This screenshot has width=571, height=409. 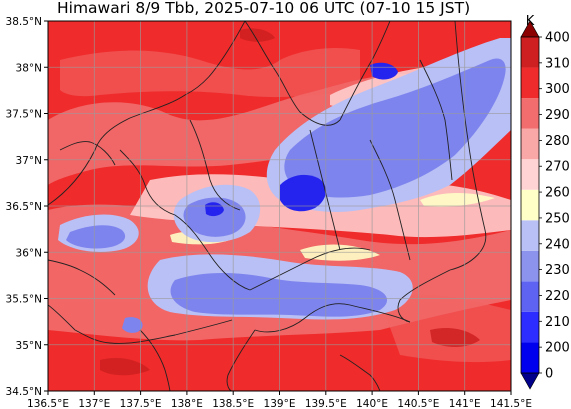 I want to click on colorbar-tick-label: 260, so click(x=557, y=193).